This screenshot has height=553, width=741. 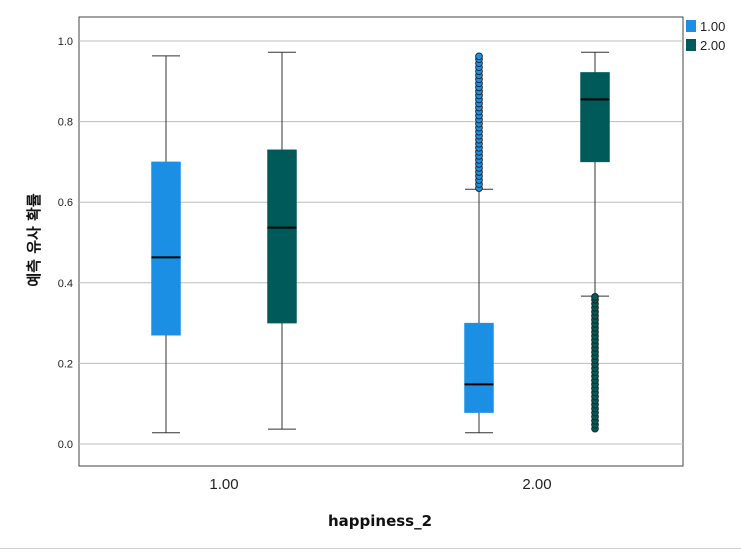 What do you see at coordinates (223, 484) in the screenshot?
I see `x-category-label: 1.00` at bounding box center [223, 484].